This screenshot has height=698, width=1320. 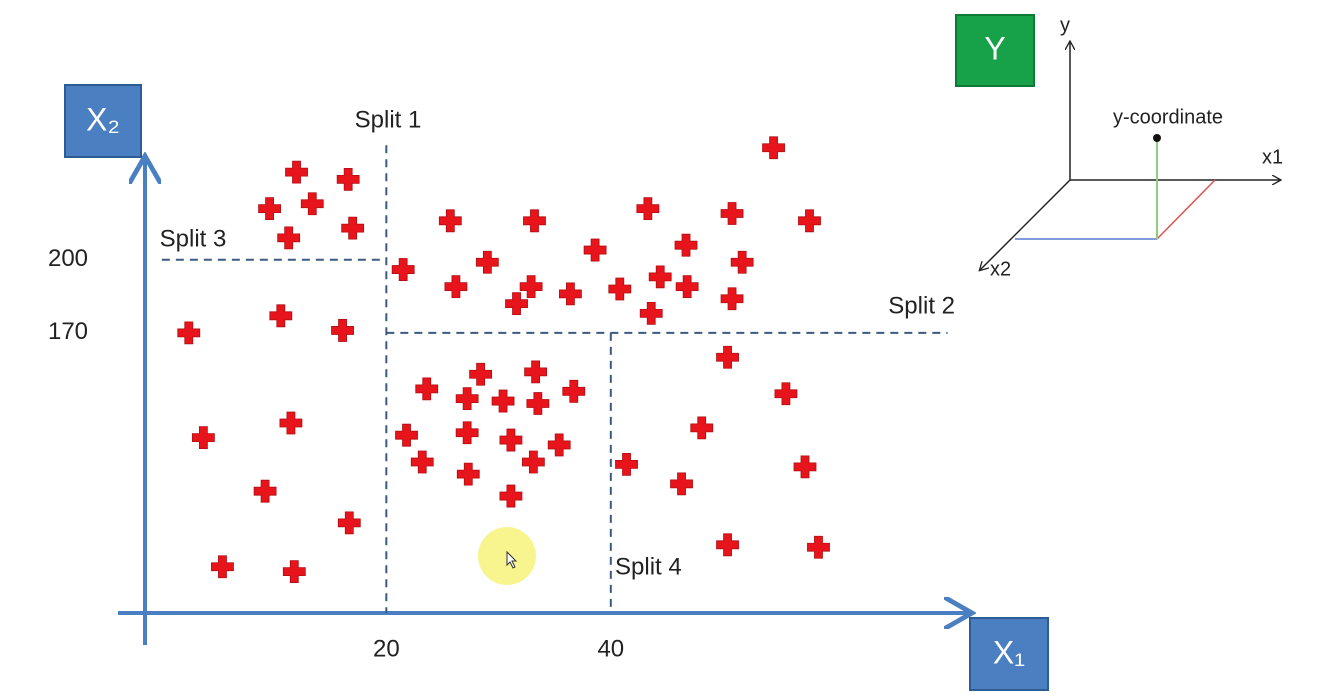 What do you see at coordinates (921, 305) in the screenshot?
I see `split-label: Split 2` at bounding box center [921, 305].